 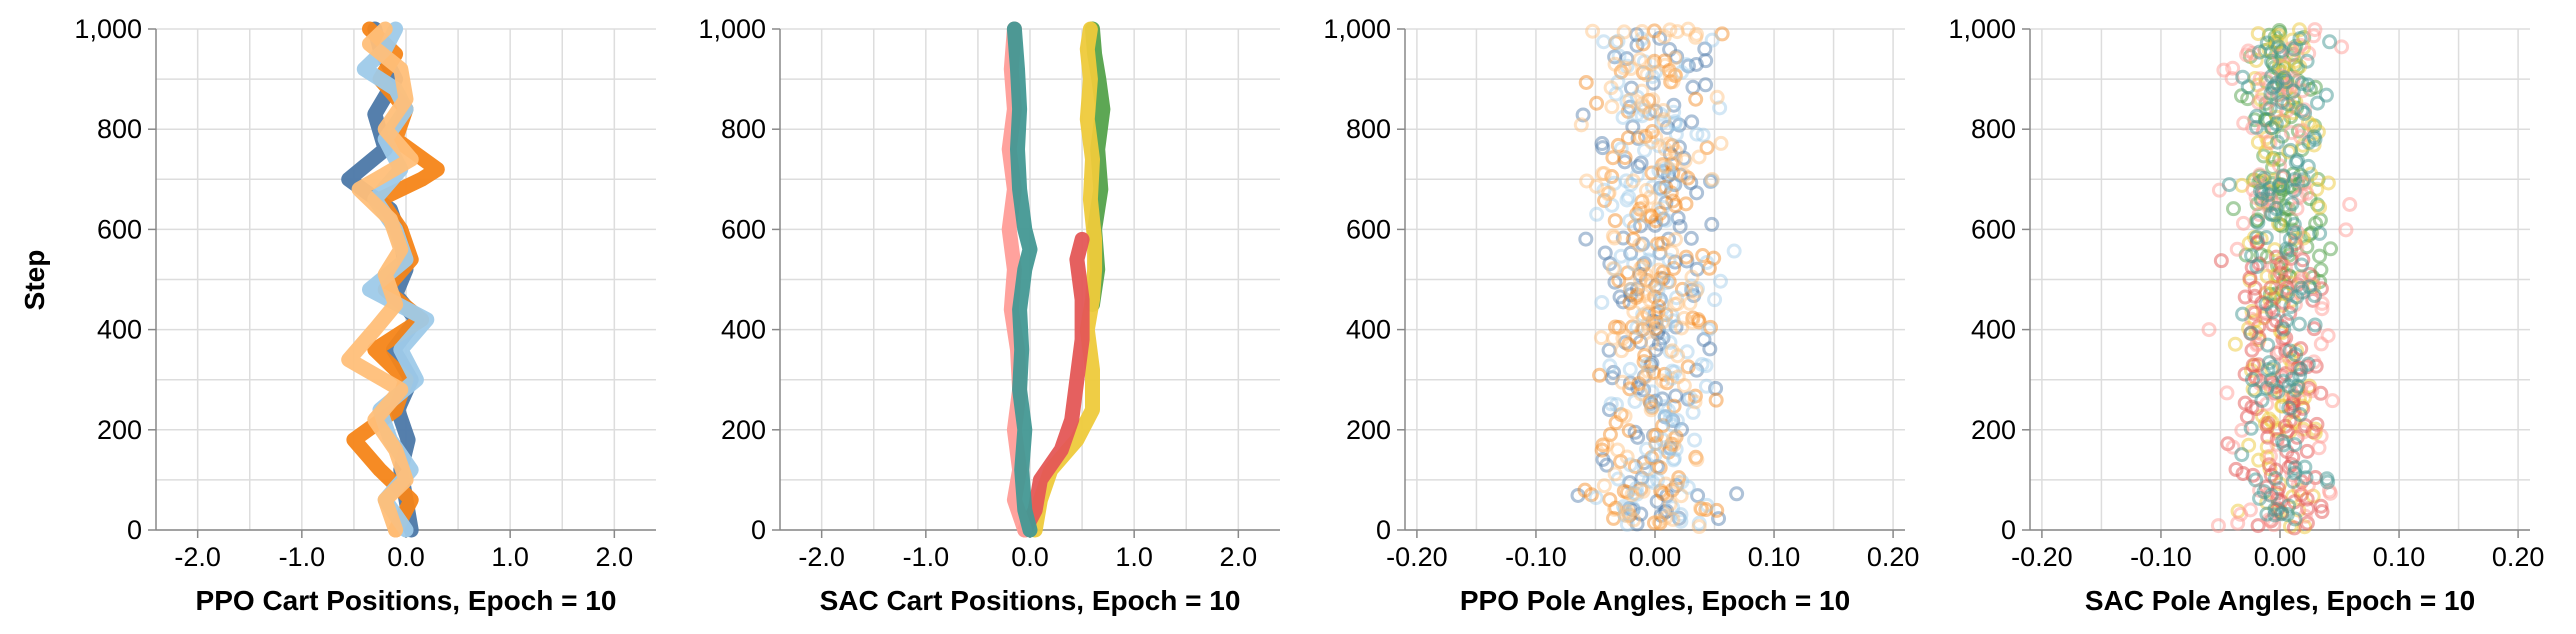 What do you see at coordinates (1239, 557) in the screenshot?
I see `x-tick-label: 2.0` at bounding box center [1239, 557].